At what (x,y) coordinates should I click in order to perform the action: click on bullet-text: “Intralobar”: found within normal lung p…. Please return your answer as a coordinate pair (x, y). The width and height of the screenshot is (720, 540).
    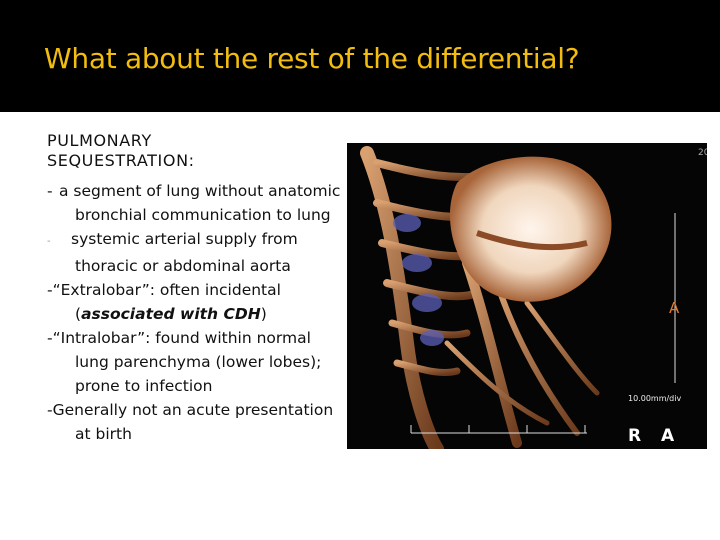
    Looking at the image, I should click on (187, 362).